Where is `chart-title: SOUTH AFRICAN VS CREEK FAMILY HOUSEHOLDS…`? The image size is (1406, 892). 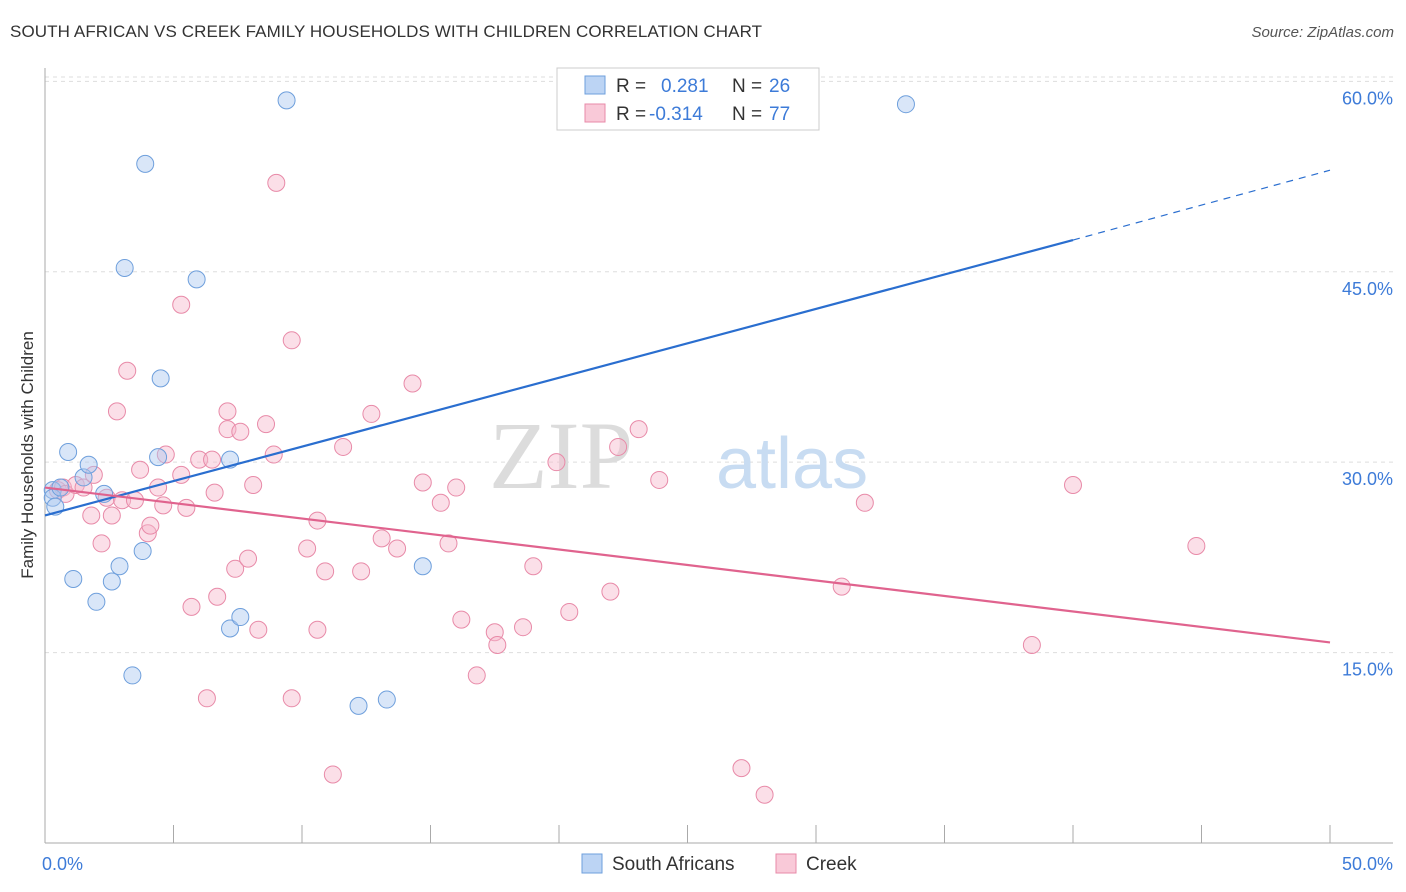
chart-title: SOUTH AFRICAN VS CREEK FAMILY HOUSEHOLDS… is located at coordinates (386, 31).